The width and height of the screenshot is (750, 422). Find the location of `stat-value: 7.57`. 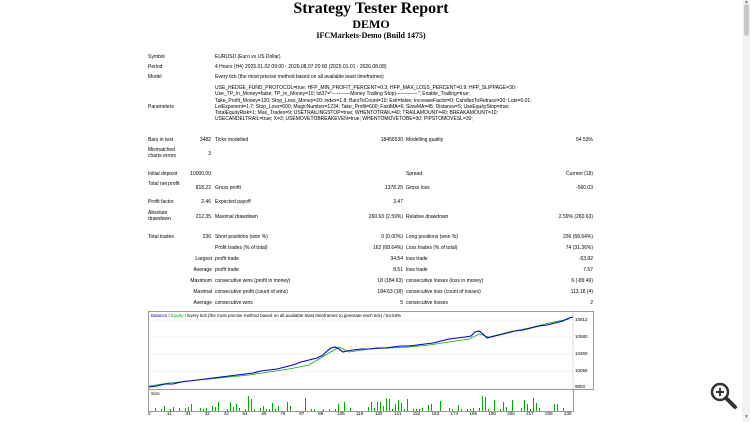

stat-value: 7.57 is located at coordinates (588, 270).